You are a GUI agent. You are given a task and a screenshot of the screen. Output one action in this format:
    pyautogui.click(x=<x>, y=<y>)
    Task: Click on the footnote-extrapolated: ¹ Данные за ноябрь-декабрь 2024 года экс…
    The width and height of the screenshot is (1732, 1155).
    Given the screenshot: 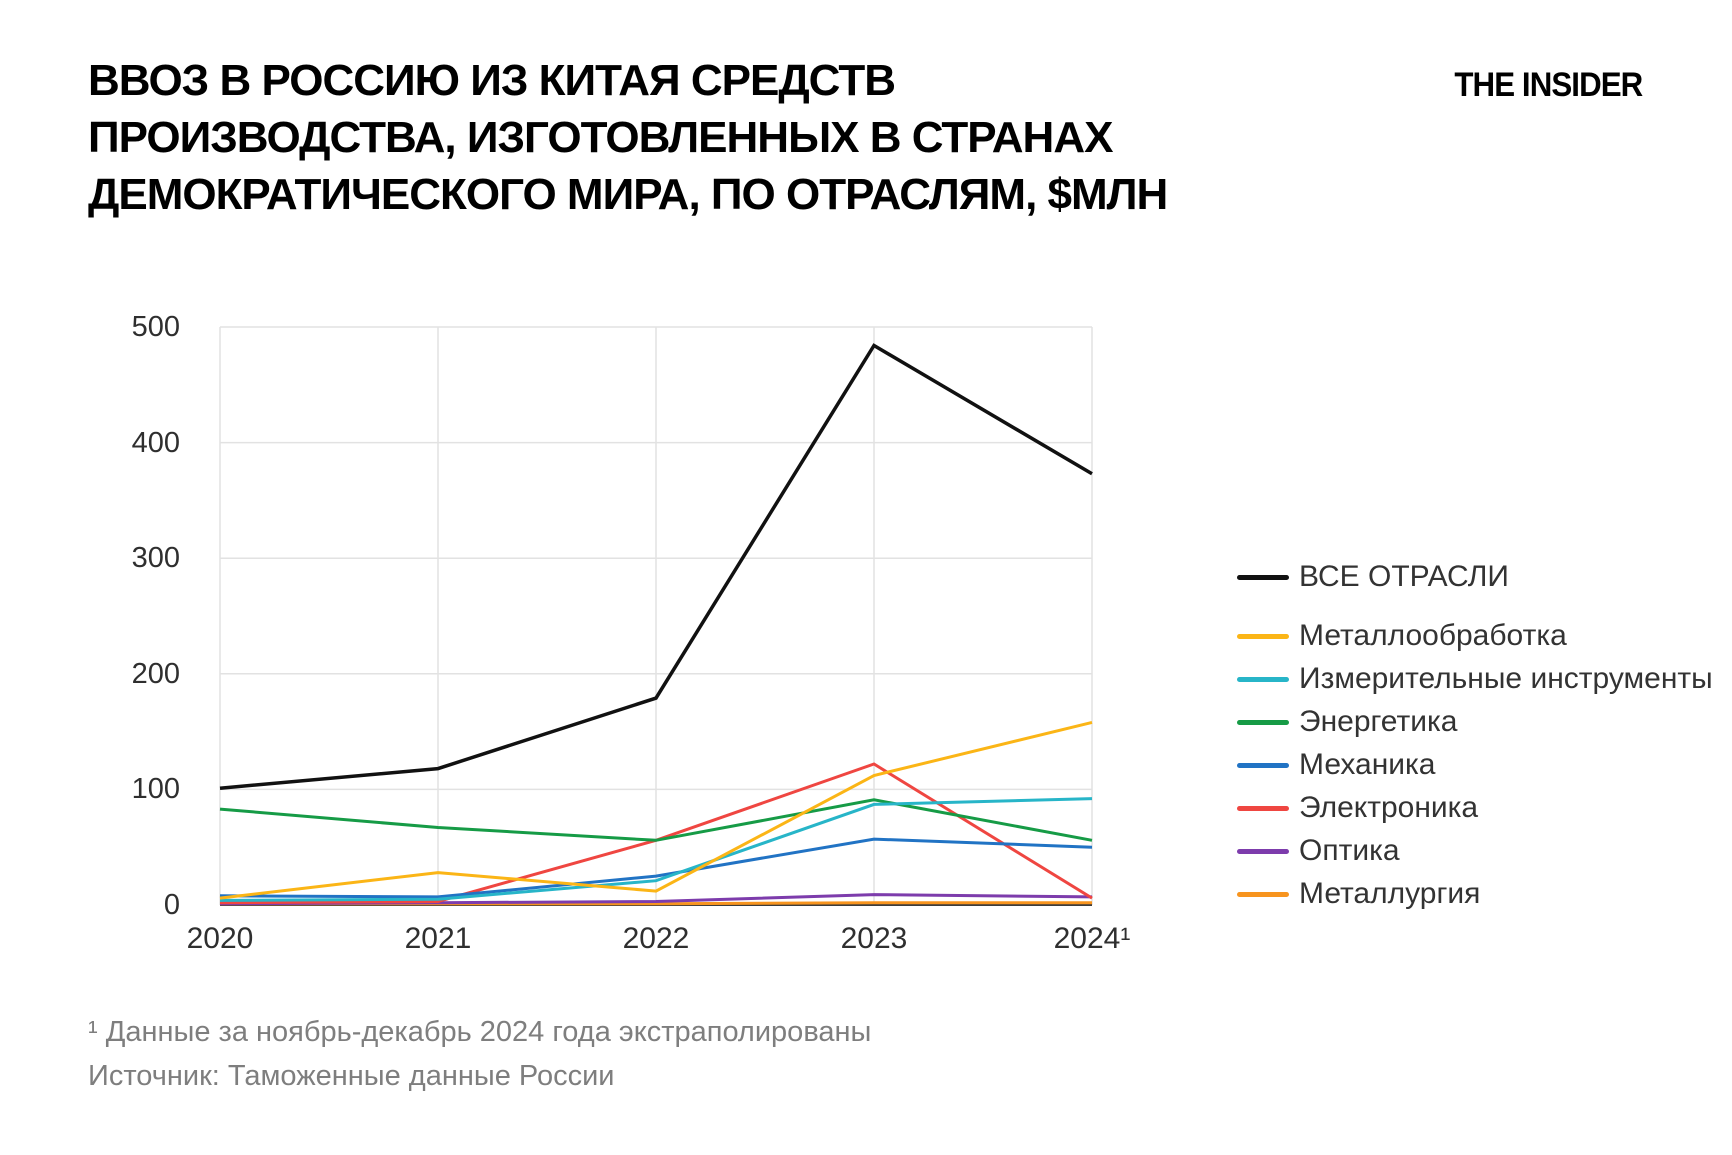 What is the action you would take?
    pyautogui.click(x=480, y=1032)
    